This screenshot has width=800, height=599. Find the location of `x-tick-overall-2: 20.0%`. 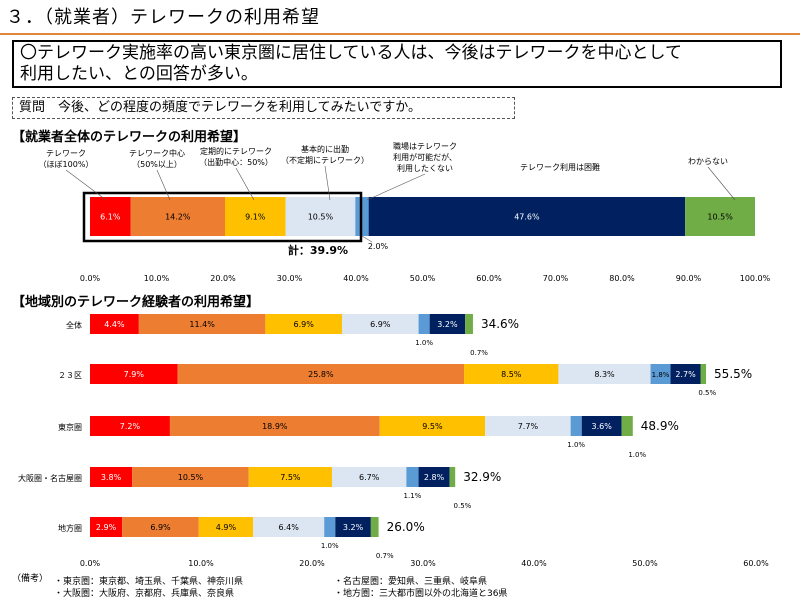

x-tick-overall-2: 20.0% is located at coordinates (223, 278).